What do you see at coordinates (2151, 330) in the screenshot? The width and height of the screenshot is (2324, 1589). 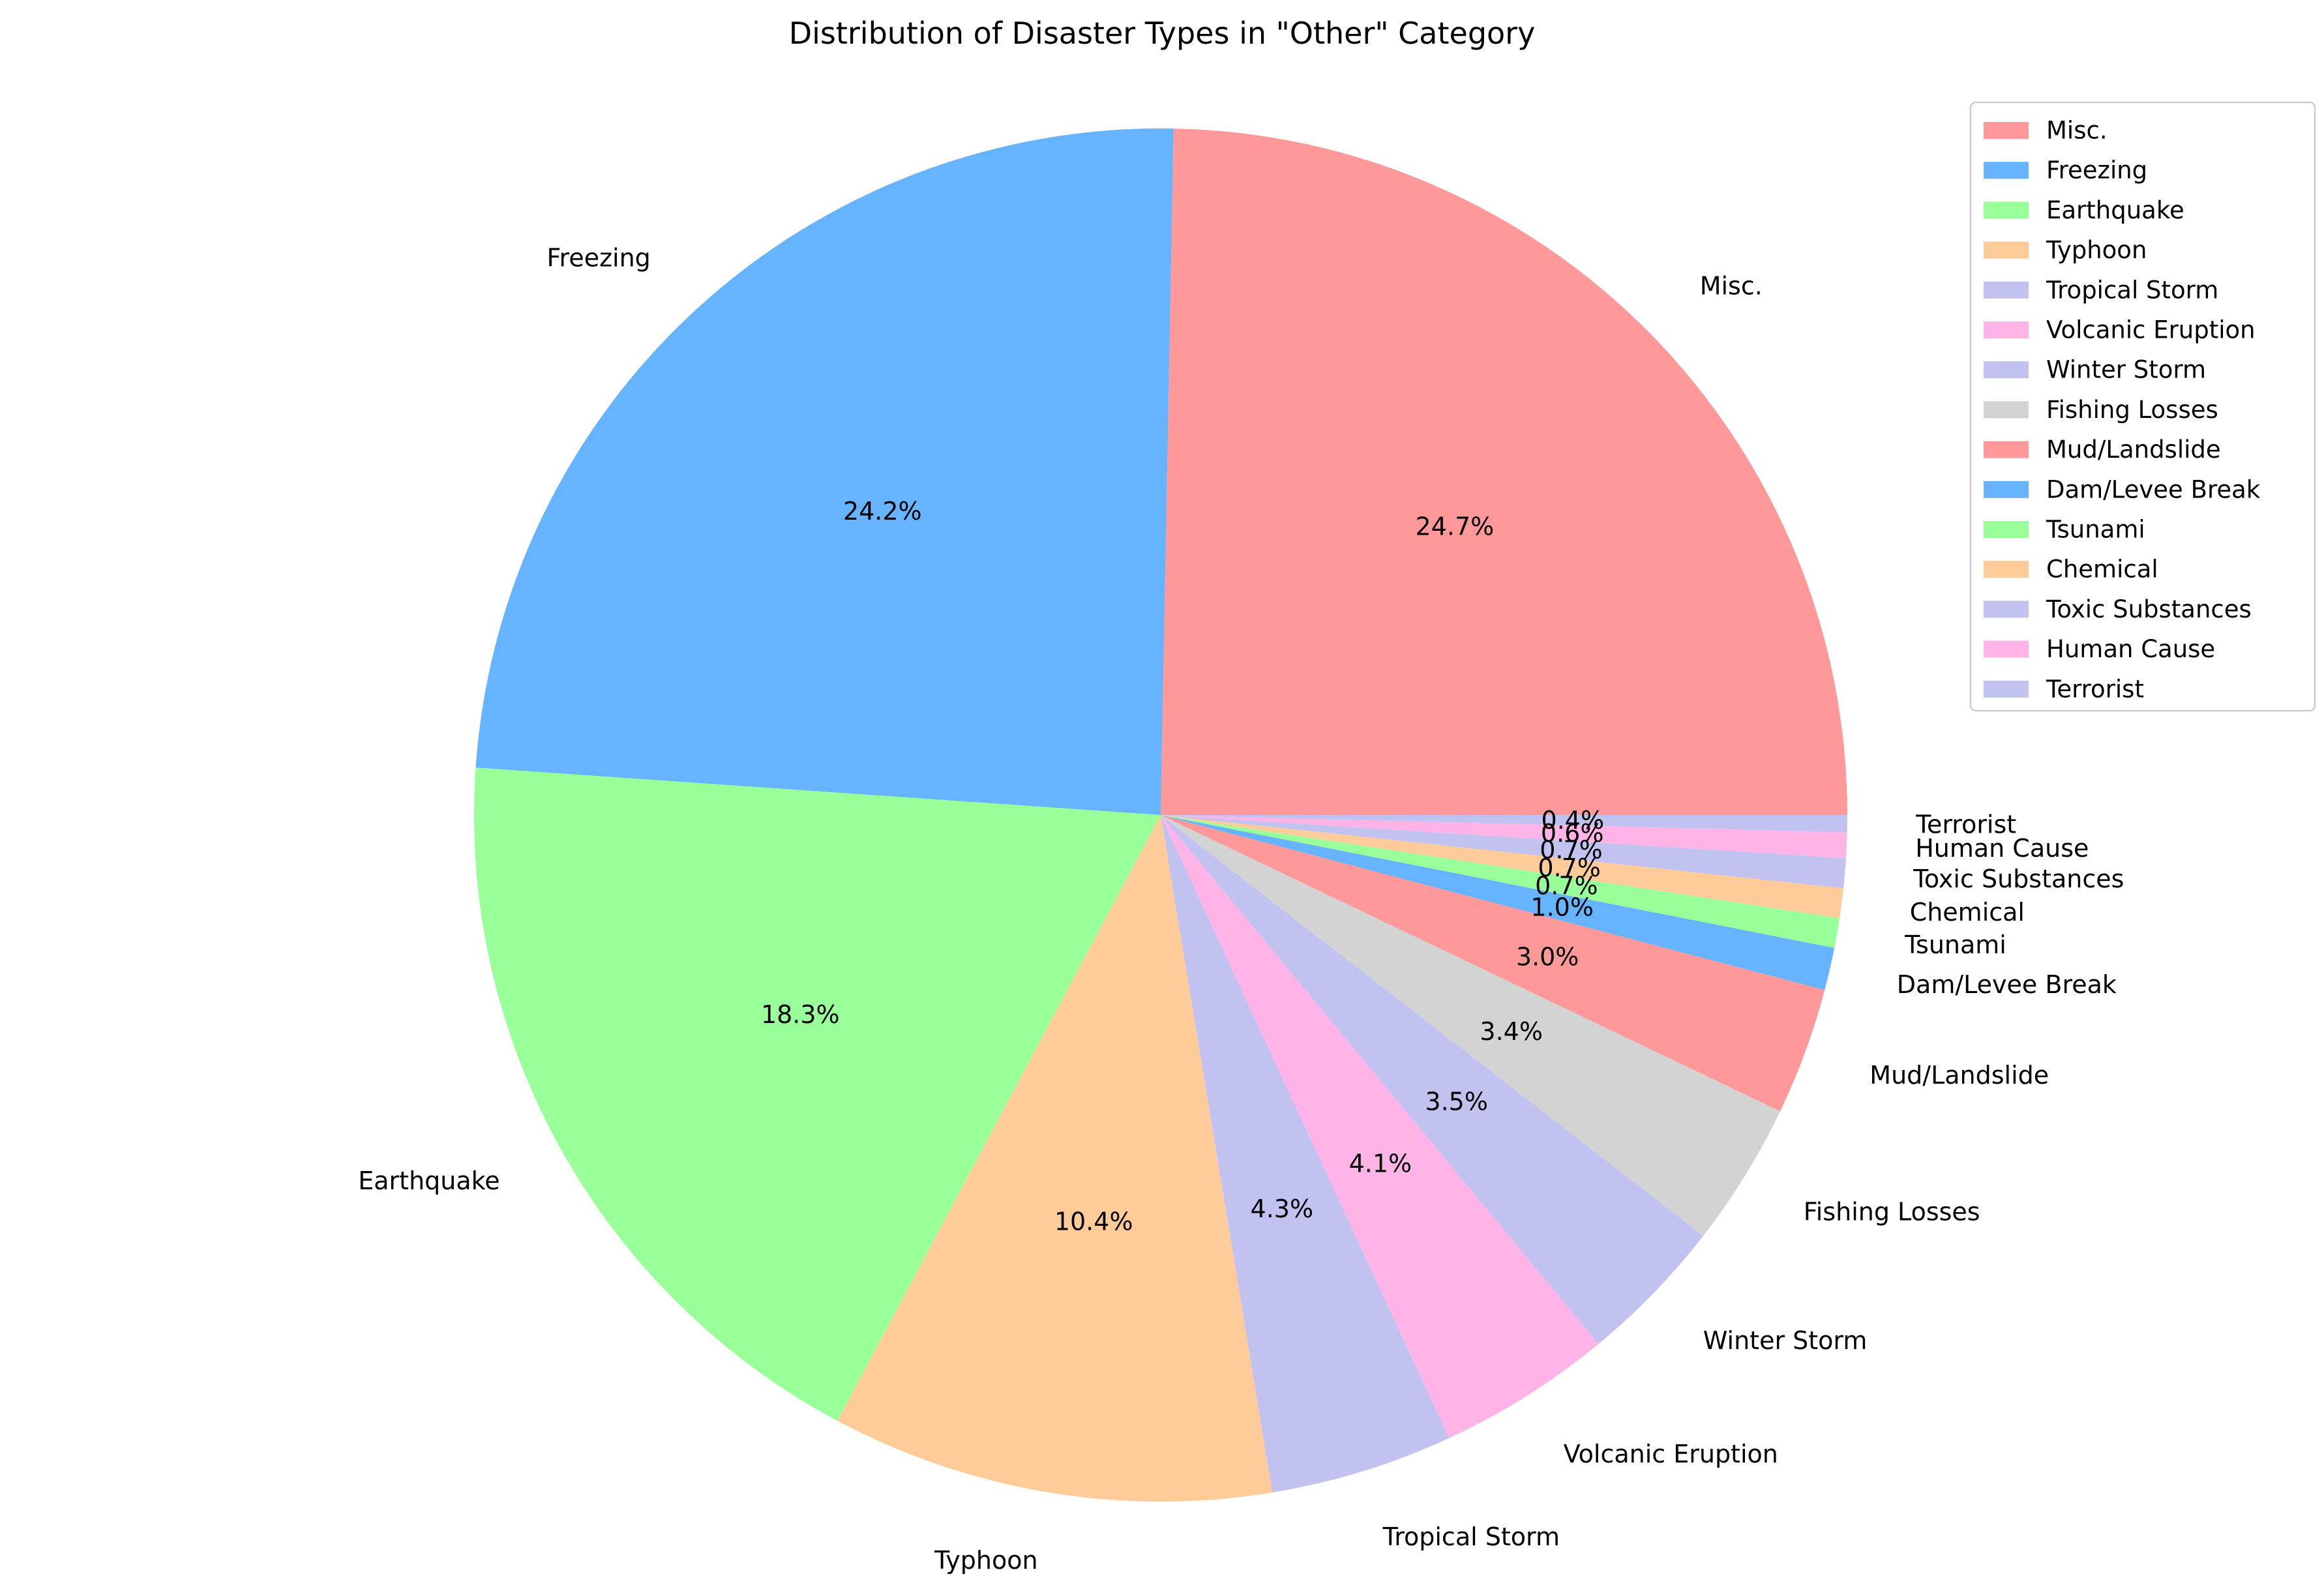 I see `legend-label-volcanic-eruption: Volcanic Eruption` at bounding box center [2151, 330].